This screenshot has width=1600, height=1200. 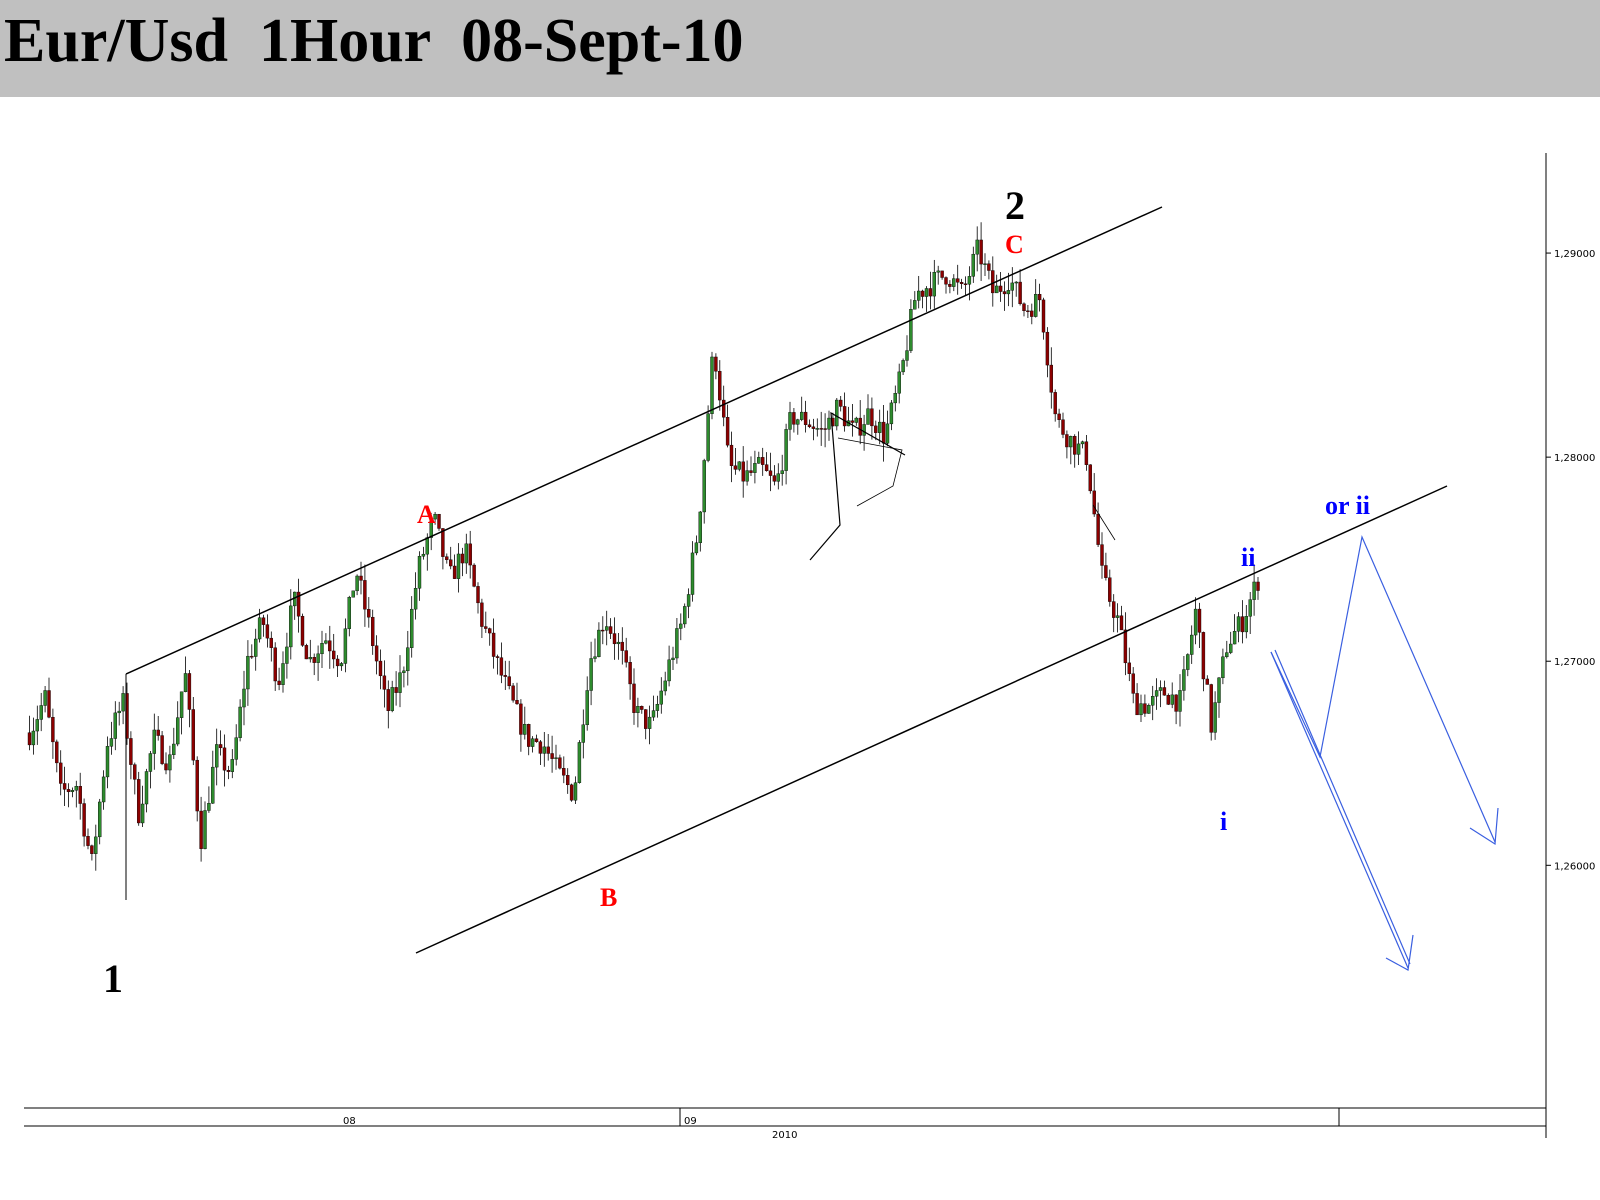 I want to click on wave-label-b: B, so click(x=608, y=897).